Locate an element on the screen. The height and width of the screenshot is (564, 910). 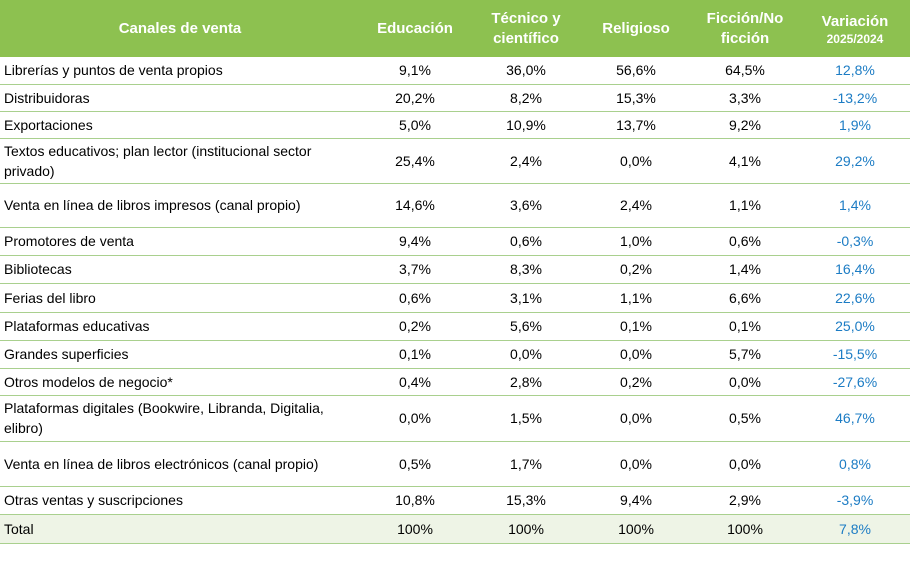
value-cell: 10,9% is located at coordinates (526, 125).